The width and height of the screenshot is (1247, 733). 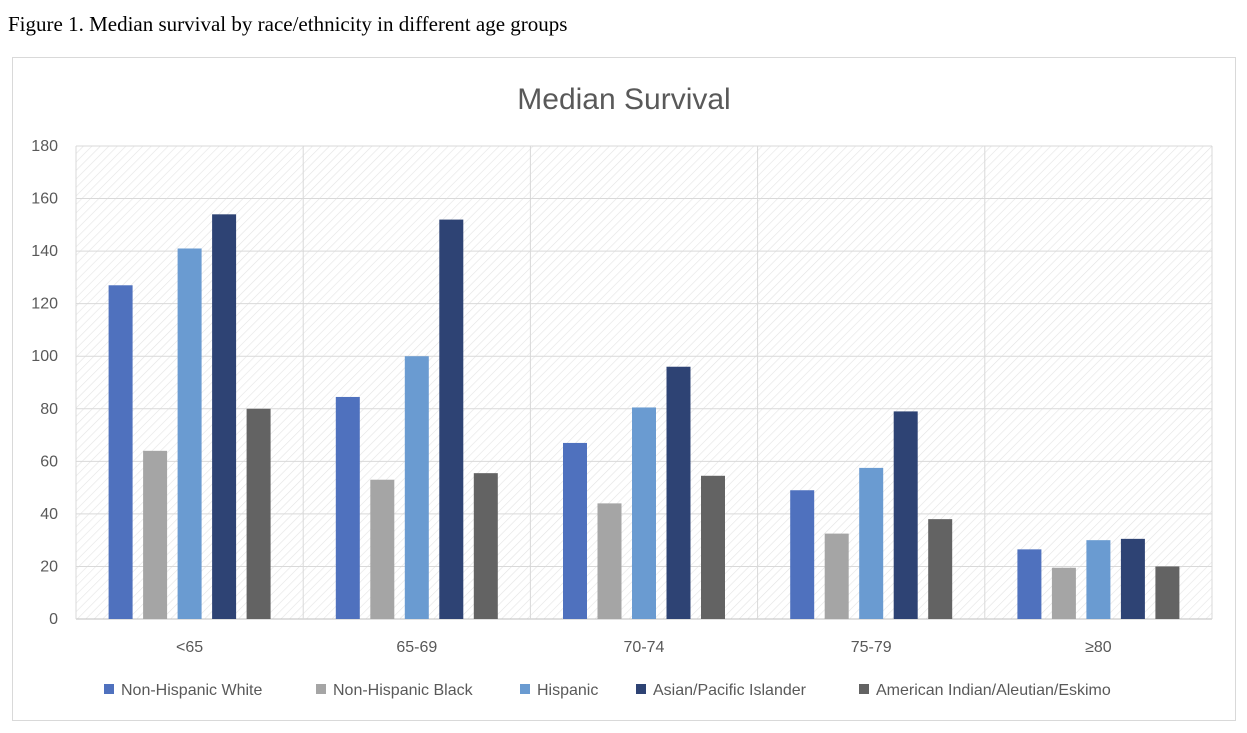 I want to click on chart-title: Median Survival, so click(x=623, y=99).